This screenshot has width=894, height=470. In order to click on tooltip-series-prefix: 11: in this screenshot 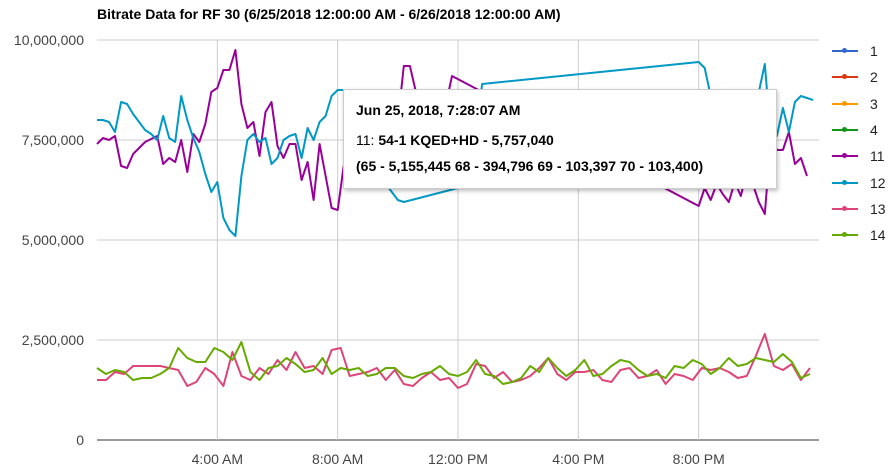, I will do `click(365, 140)`.